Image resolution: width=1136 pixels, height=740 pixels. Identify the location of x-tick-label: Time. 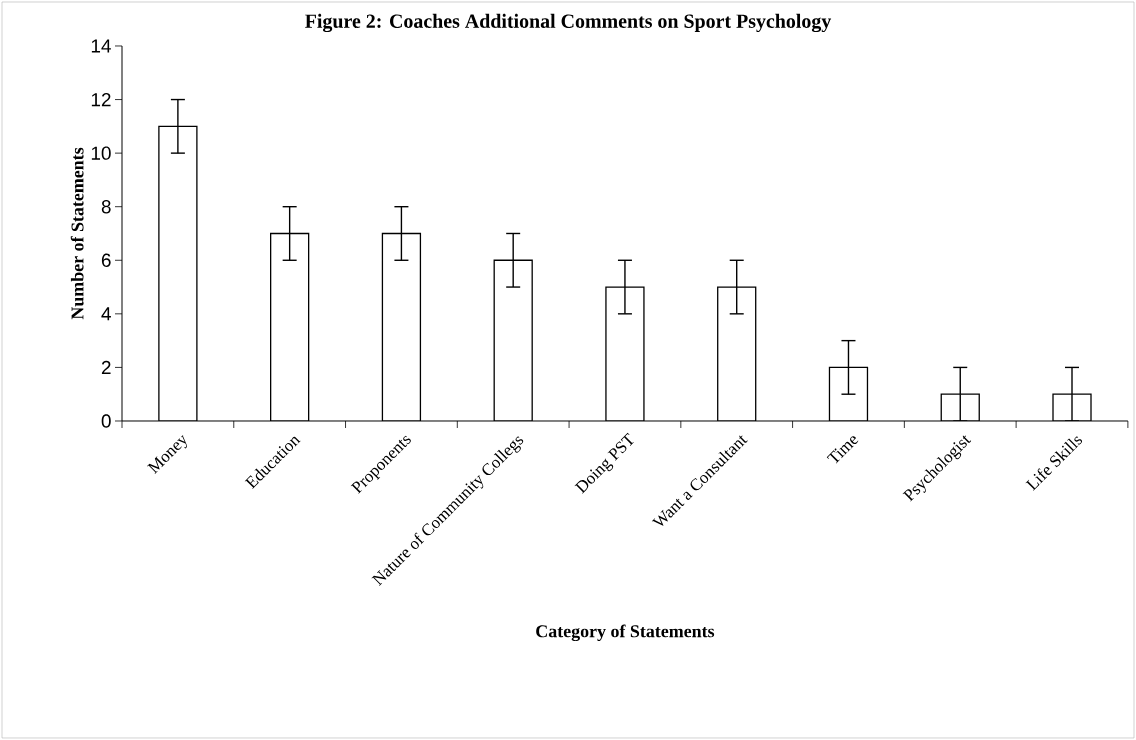
(842, 450).